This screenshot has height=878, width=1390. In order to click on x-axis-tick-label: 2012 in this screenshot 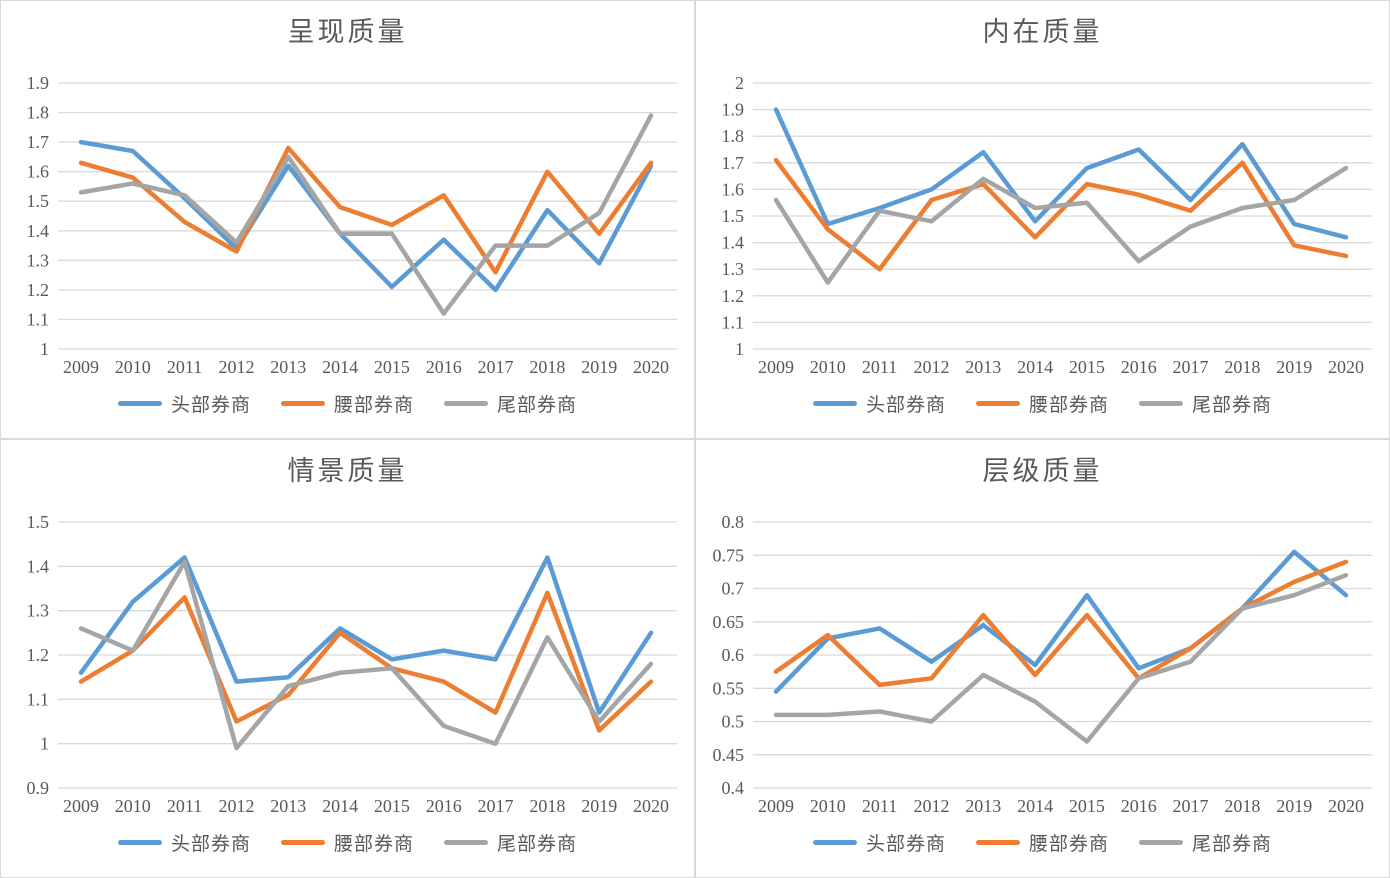, I will do `click(932, 806)`.